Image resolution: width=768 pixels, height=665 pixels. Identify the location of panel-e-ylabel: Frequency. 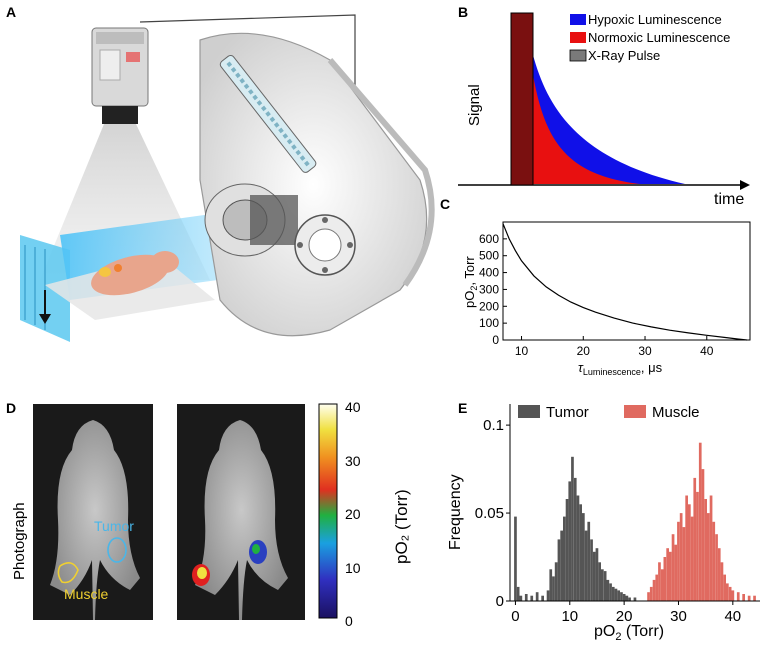
(455, 512).